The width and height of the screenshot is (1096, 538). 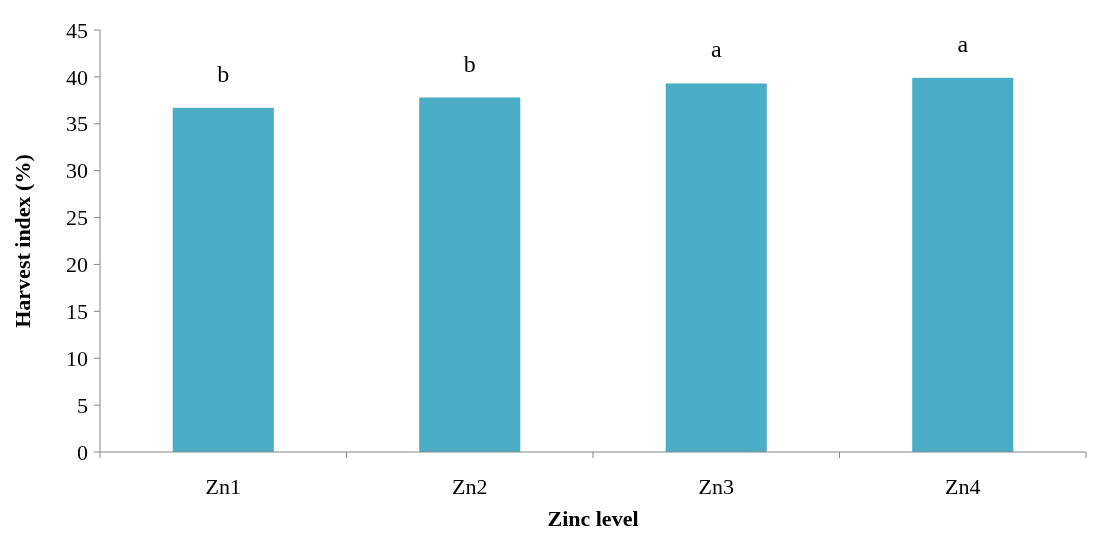 What do you see at coordinates (716, 486) in the screenshot?
I see `x-tick-label: Zn3` at bounding box center [716, 486].